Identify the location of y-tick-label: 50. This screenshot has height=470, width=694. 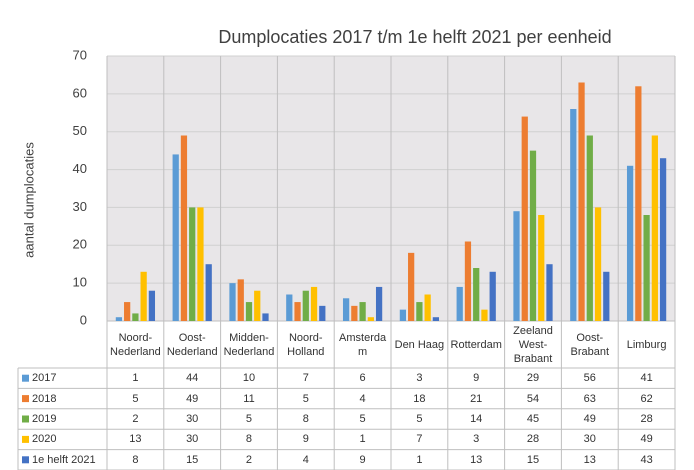
(80, 130).